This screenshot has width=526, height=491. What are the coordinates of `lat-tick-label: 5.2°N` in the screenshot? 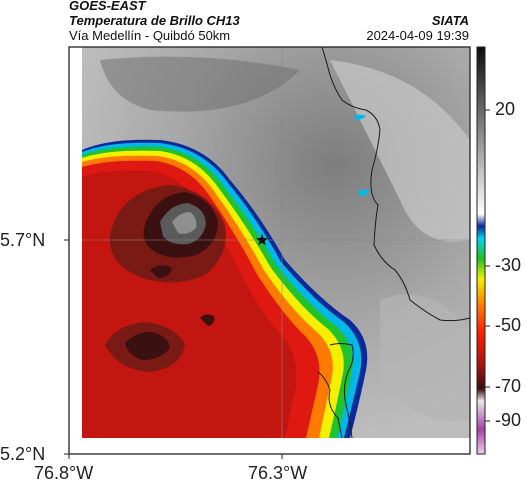 It's located at (23, 454).